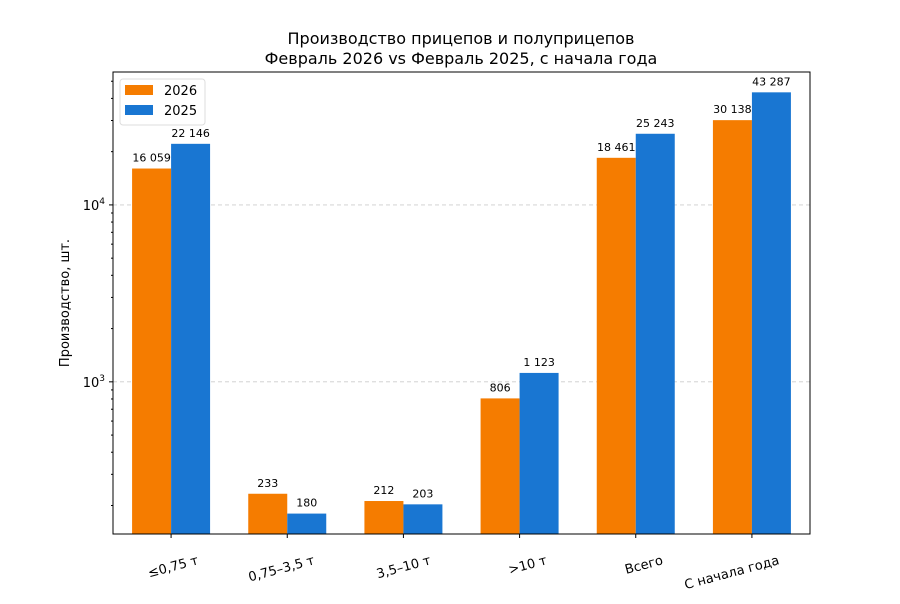 The width and height of the screenshot is (900, 604). I want to click on x-tick-label: 3,5–10 т, so click(404, 567).